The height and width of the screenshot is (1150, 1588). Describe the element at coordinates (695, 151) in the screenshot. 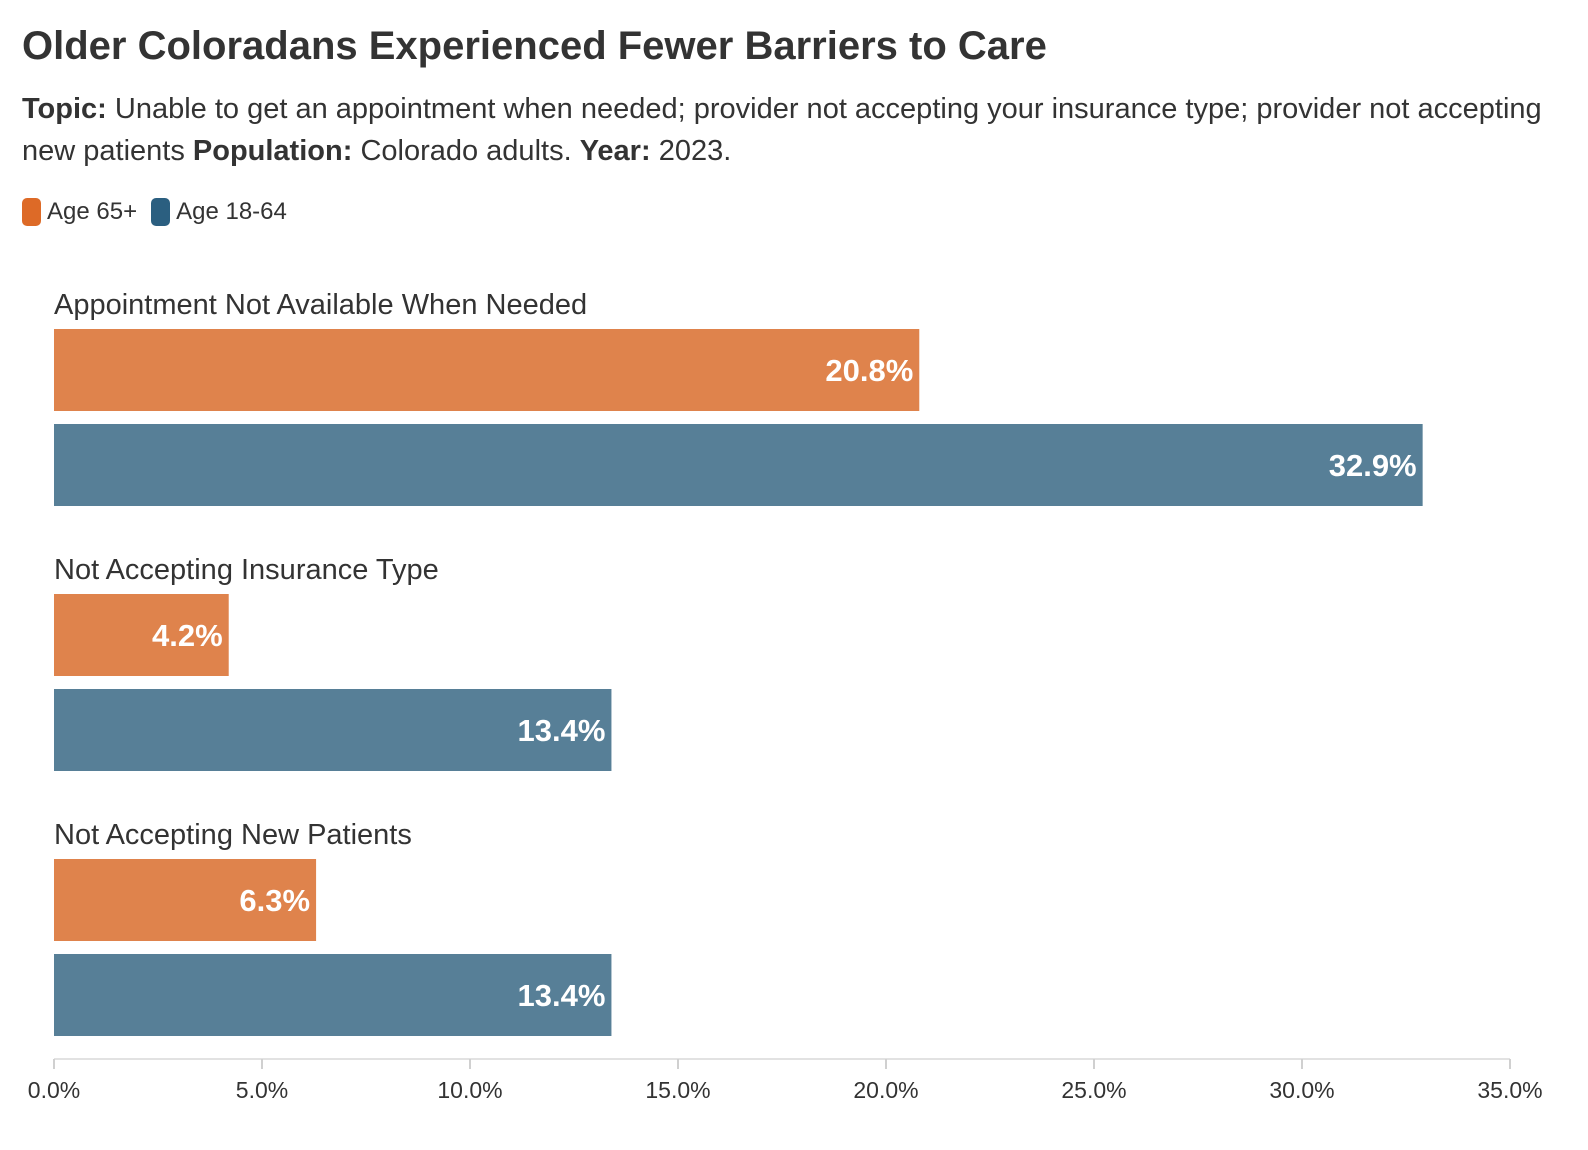

I see `year-text: 2023.` at that location.